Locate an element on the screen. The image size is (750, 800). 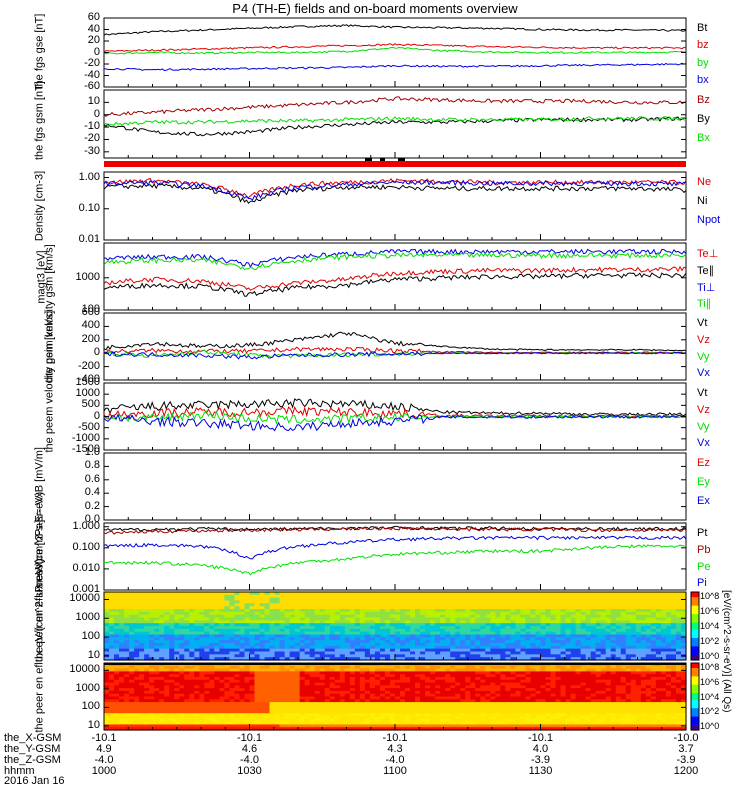
efield-ytick: 0.2 is located at coordinates (92, 505).